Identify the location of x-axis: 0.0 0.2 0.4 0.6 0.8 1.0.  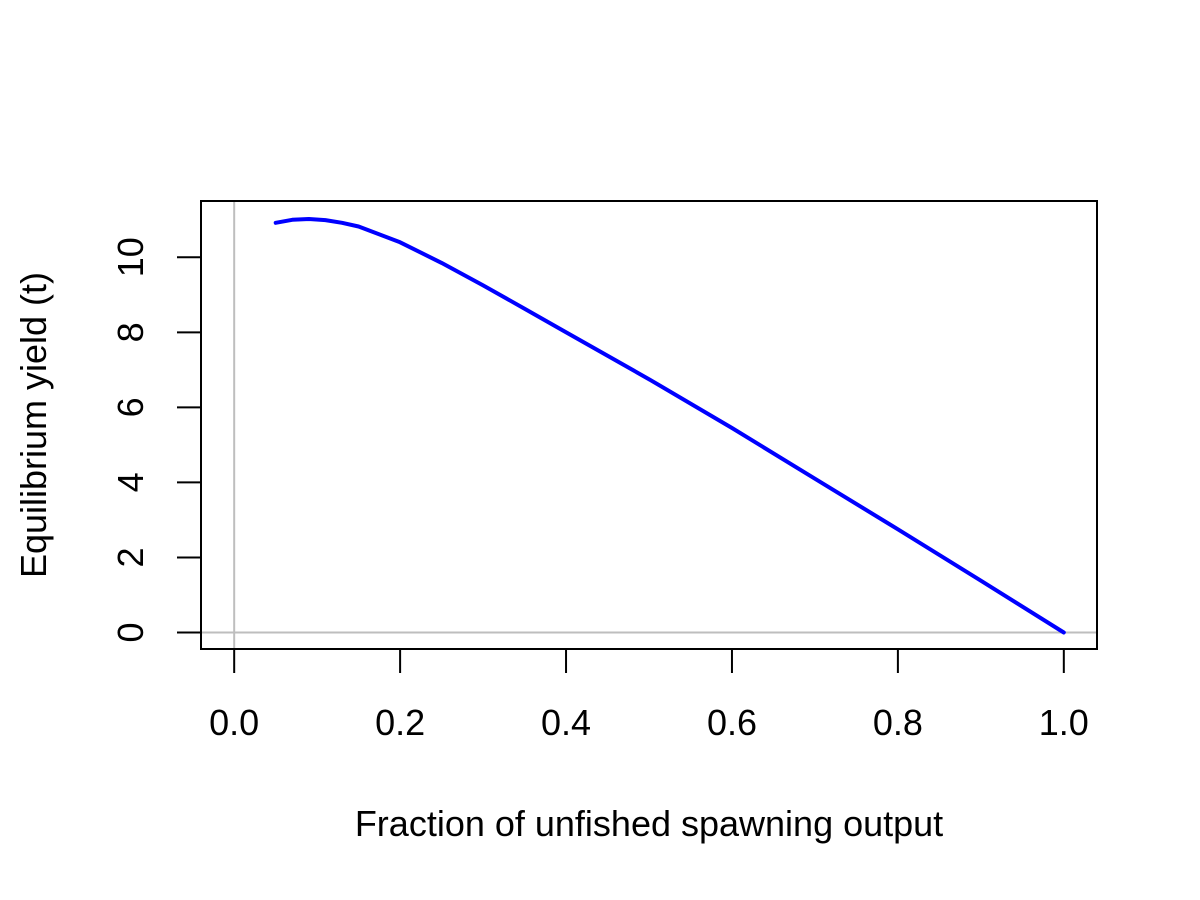
(649, 696).